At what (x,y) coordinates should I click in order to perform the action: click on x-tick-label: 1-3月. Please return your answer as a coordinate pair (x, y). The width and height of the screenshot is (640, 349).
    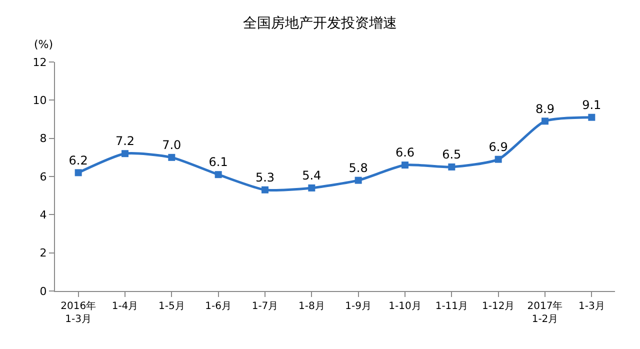
    Looking at the image, I should click on (591, 306).